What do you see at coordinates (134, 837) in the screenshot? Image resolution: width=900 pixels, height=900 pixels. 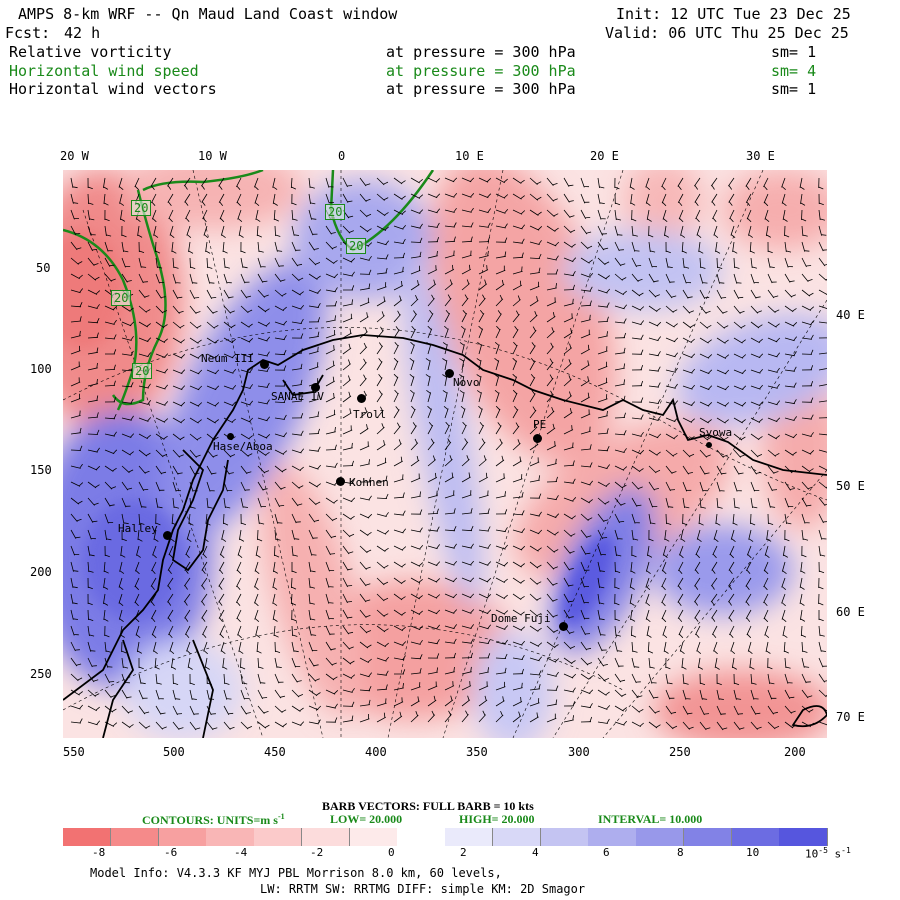 I see `colorbar-cell` at bounding box center [134, 837].